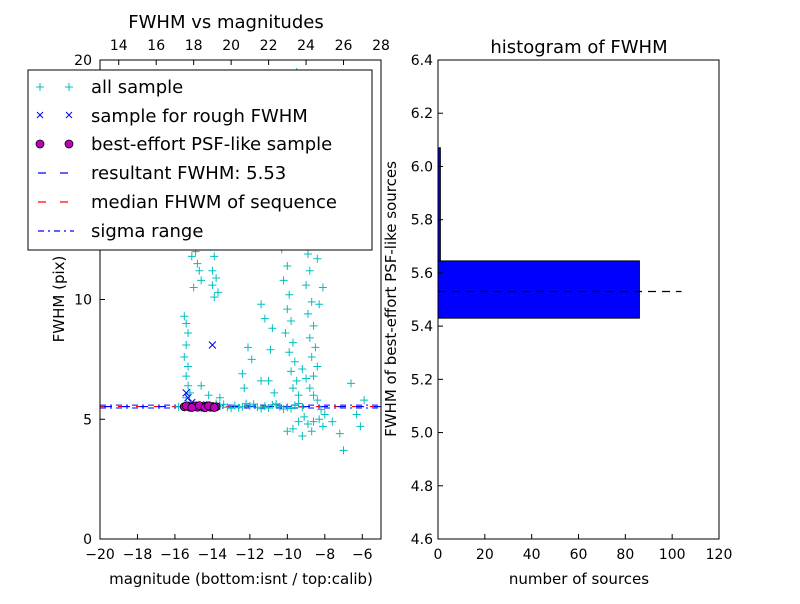 Image resolution: width=800 pixels, height=604 pixels. What do you see at coordinates (147, 231) in the screenshot?
I see `legend-label: sigma range` at bounding box center [147, 231].